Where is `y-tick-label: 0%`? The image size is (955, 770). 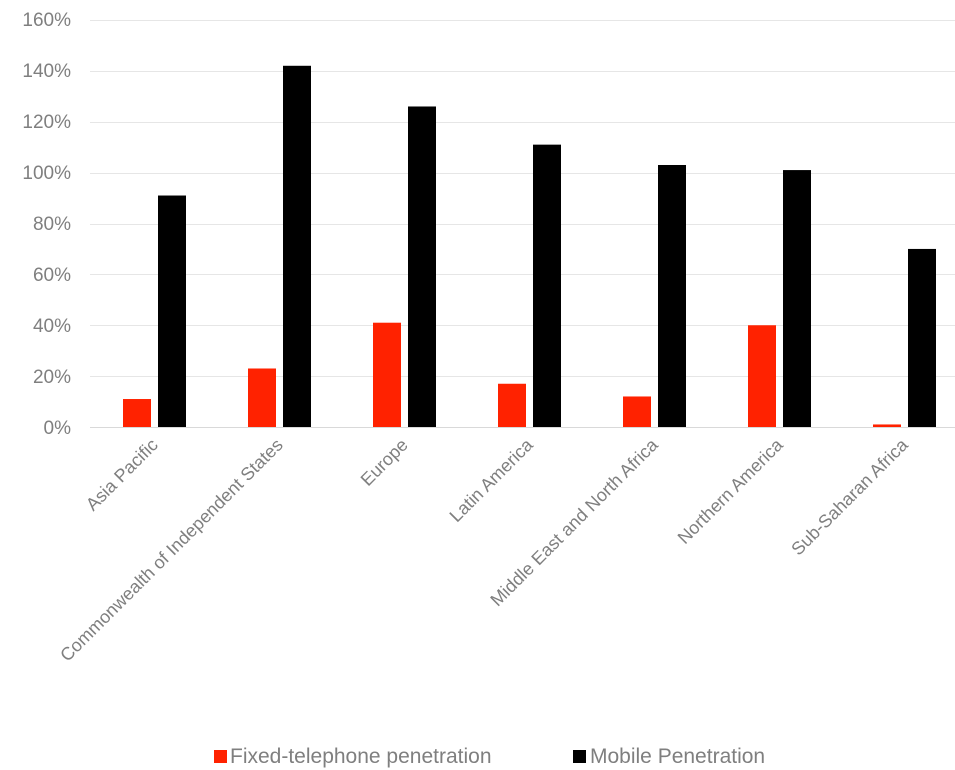
y-tick-label: 0% is located at coordinates (58, 428).